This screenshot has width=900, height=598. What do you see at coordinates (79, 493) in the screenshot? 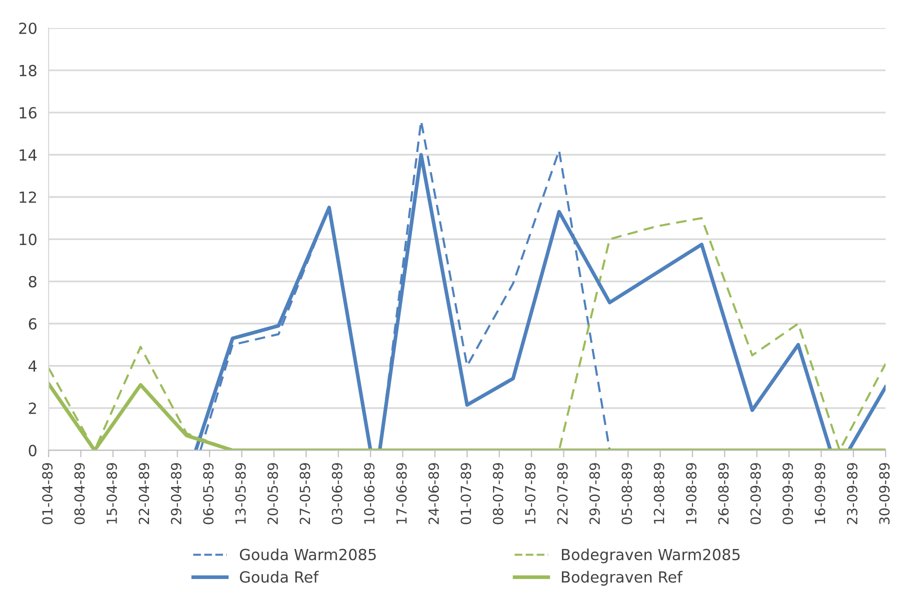
I see `x-tick-label: 08-04-89` at bounding box center [79, 493].